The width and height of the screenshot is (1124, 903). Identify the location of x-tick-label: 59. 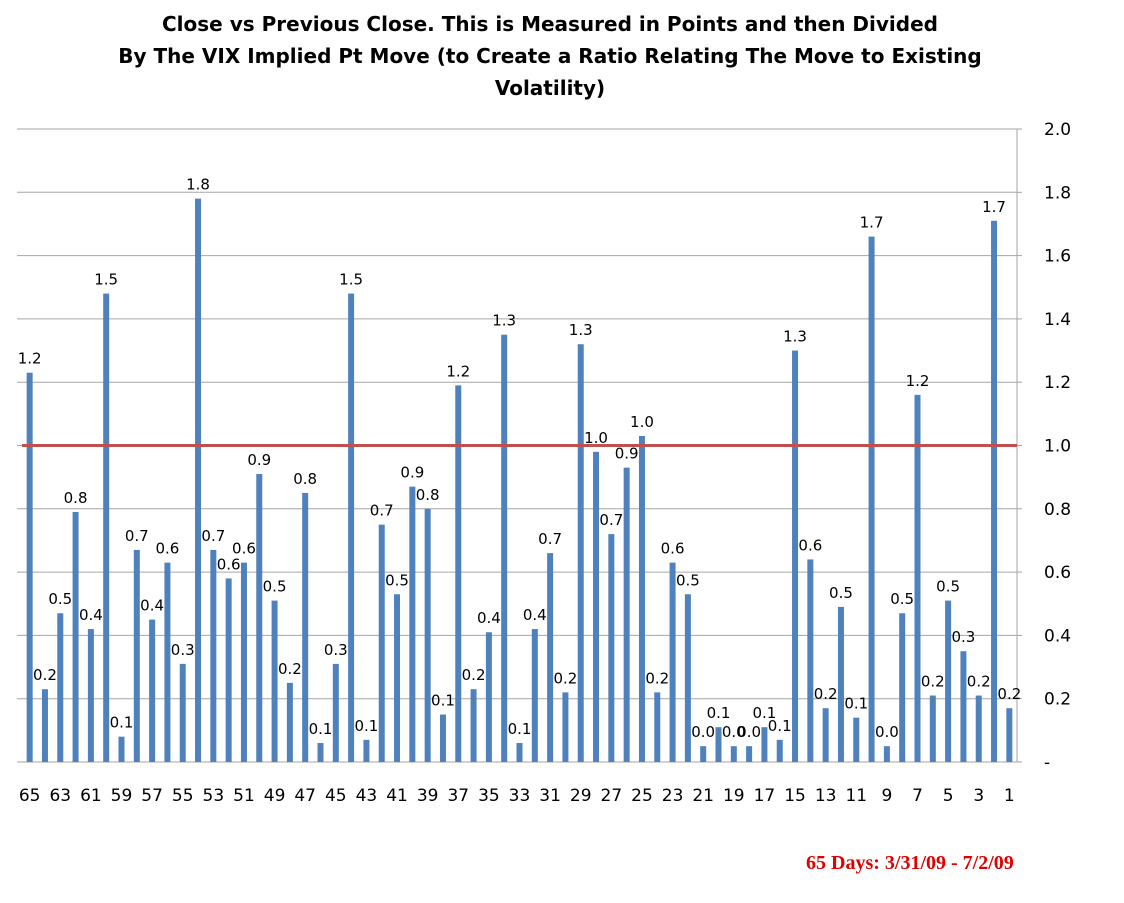
(122, 796).